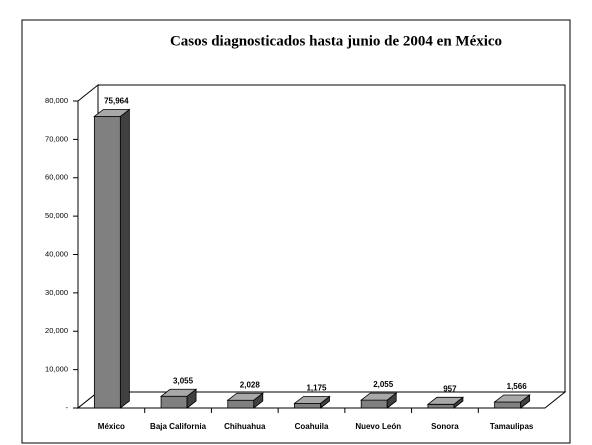 This screenshot has height=445, width=592. What do you see at coordinates (250, 384) in the screenshot?
I see `value-label: 2,028` at bounding box center [250, 384].